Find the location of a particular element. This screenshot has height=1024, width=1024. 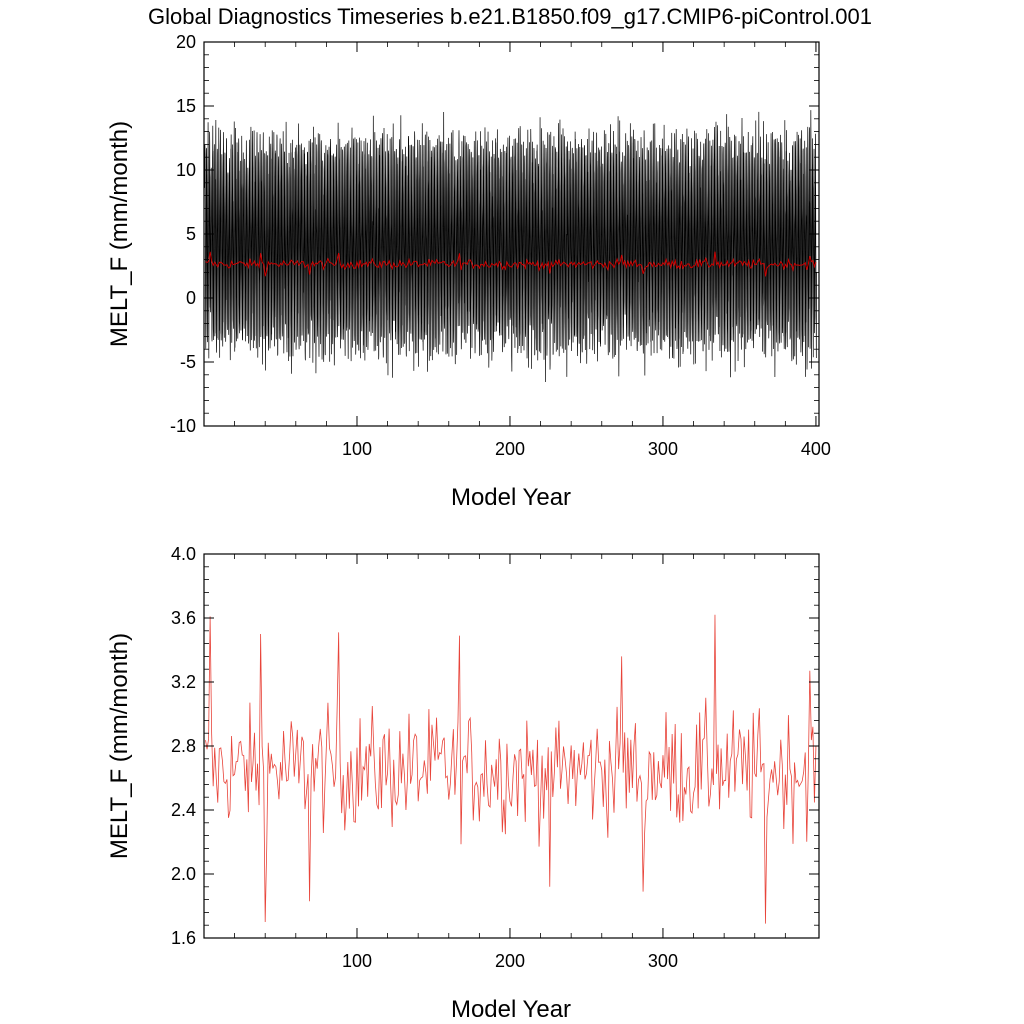

y-tick-label: 1.6 is located at coordinates (183, 938).